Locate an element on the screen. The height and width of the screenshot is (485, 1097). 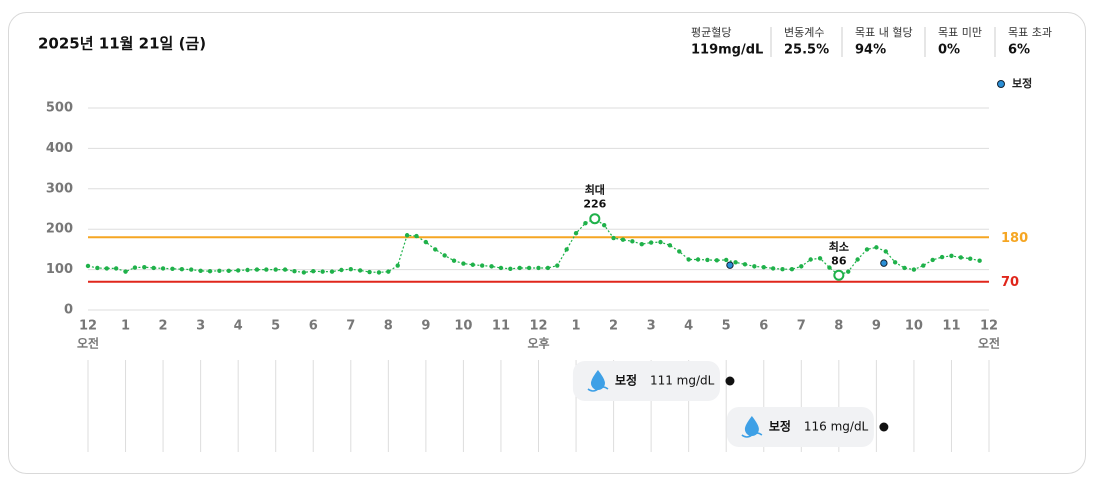
calibration-value: 116 mg/dL is located at coordinates (836, 427).